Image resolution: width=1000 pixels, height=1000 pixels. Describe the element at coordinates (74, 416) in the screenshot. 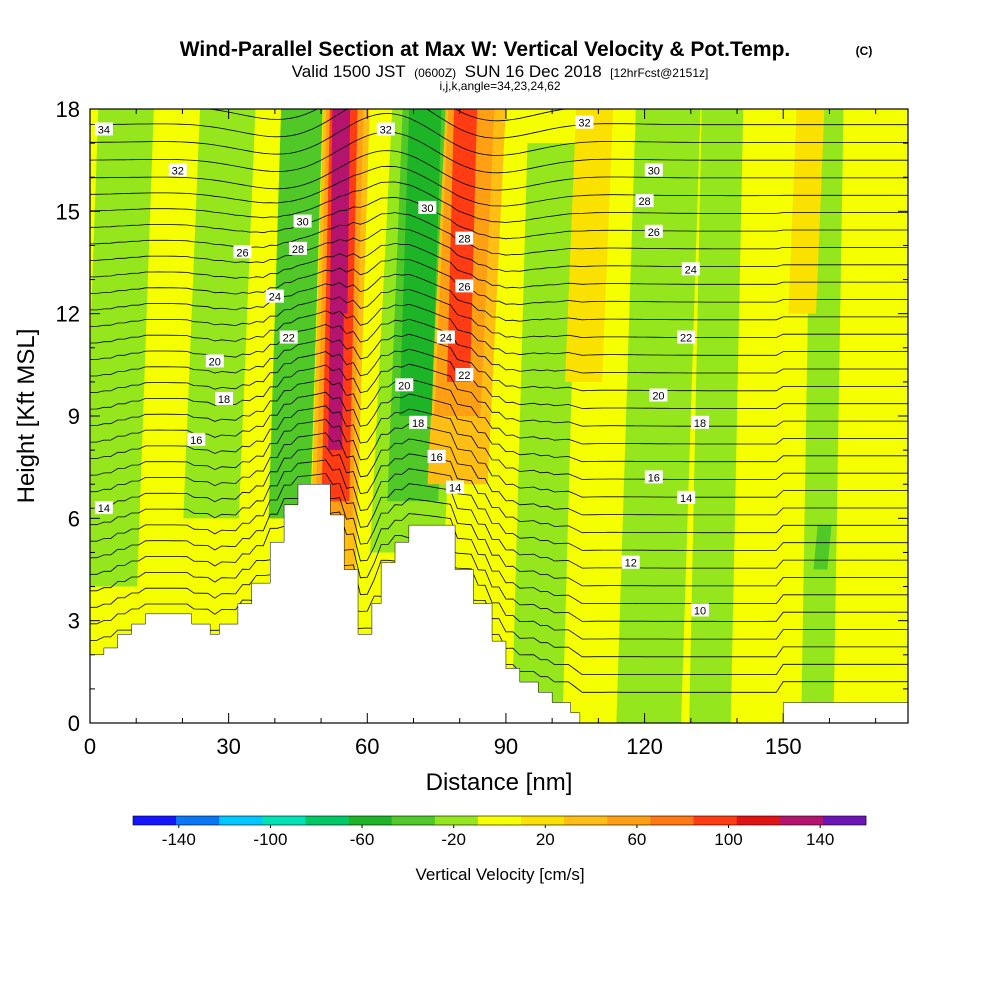

I see `y-tick-label: 9` at that location.